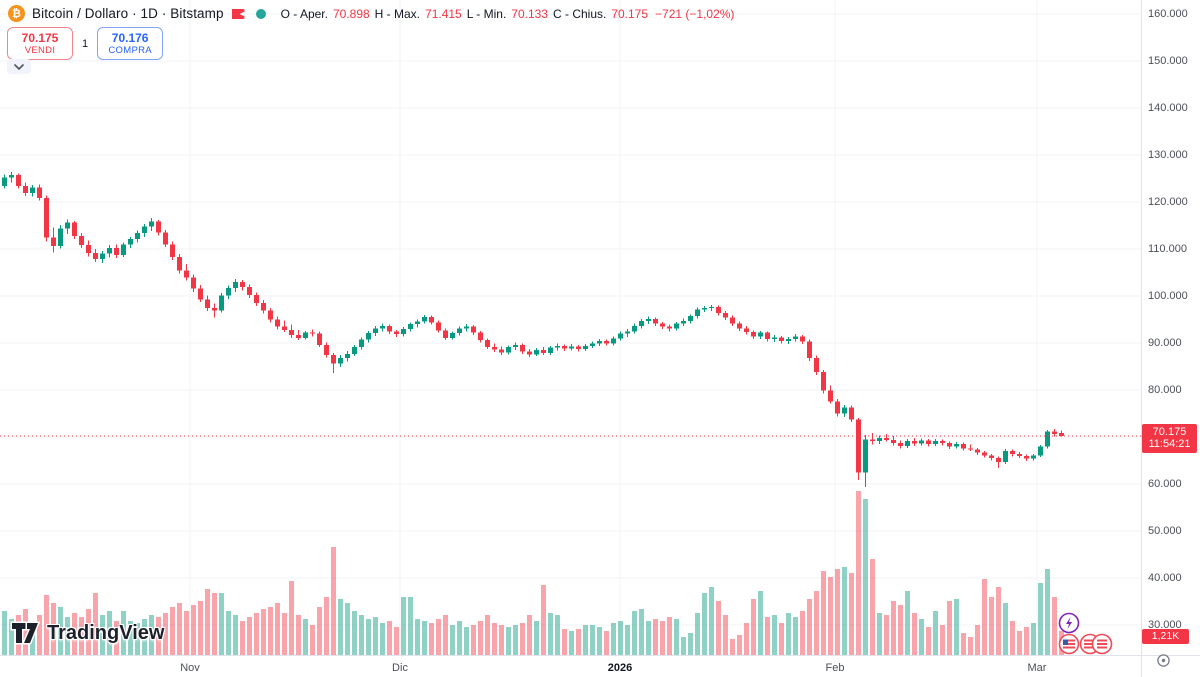 This screenshot has height=677, width=1200. What do you see at coordinates (1141, 338) in the screenshot?
I see `price-axis-separator` at bounding box center [1141, 338].